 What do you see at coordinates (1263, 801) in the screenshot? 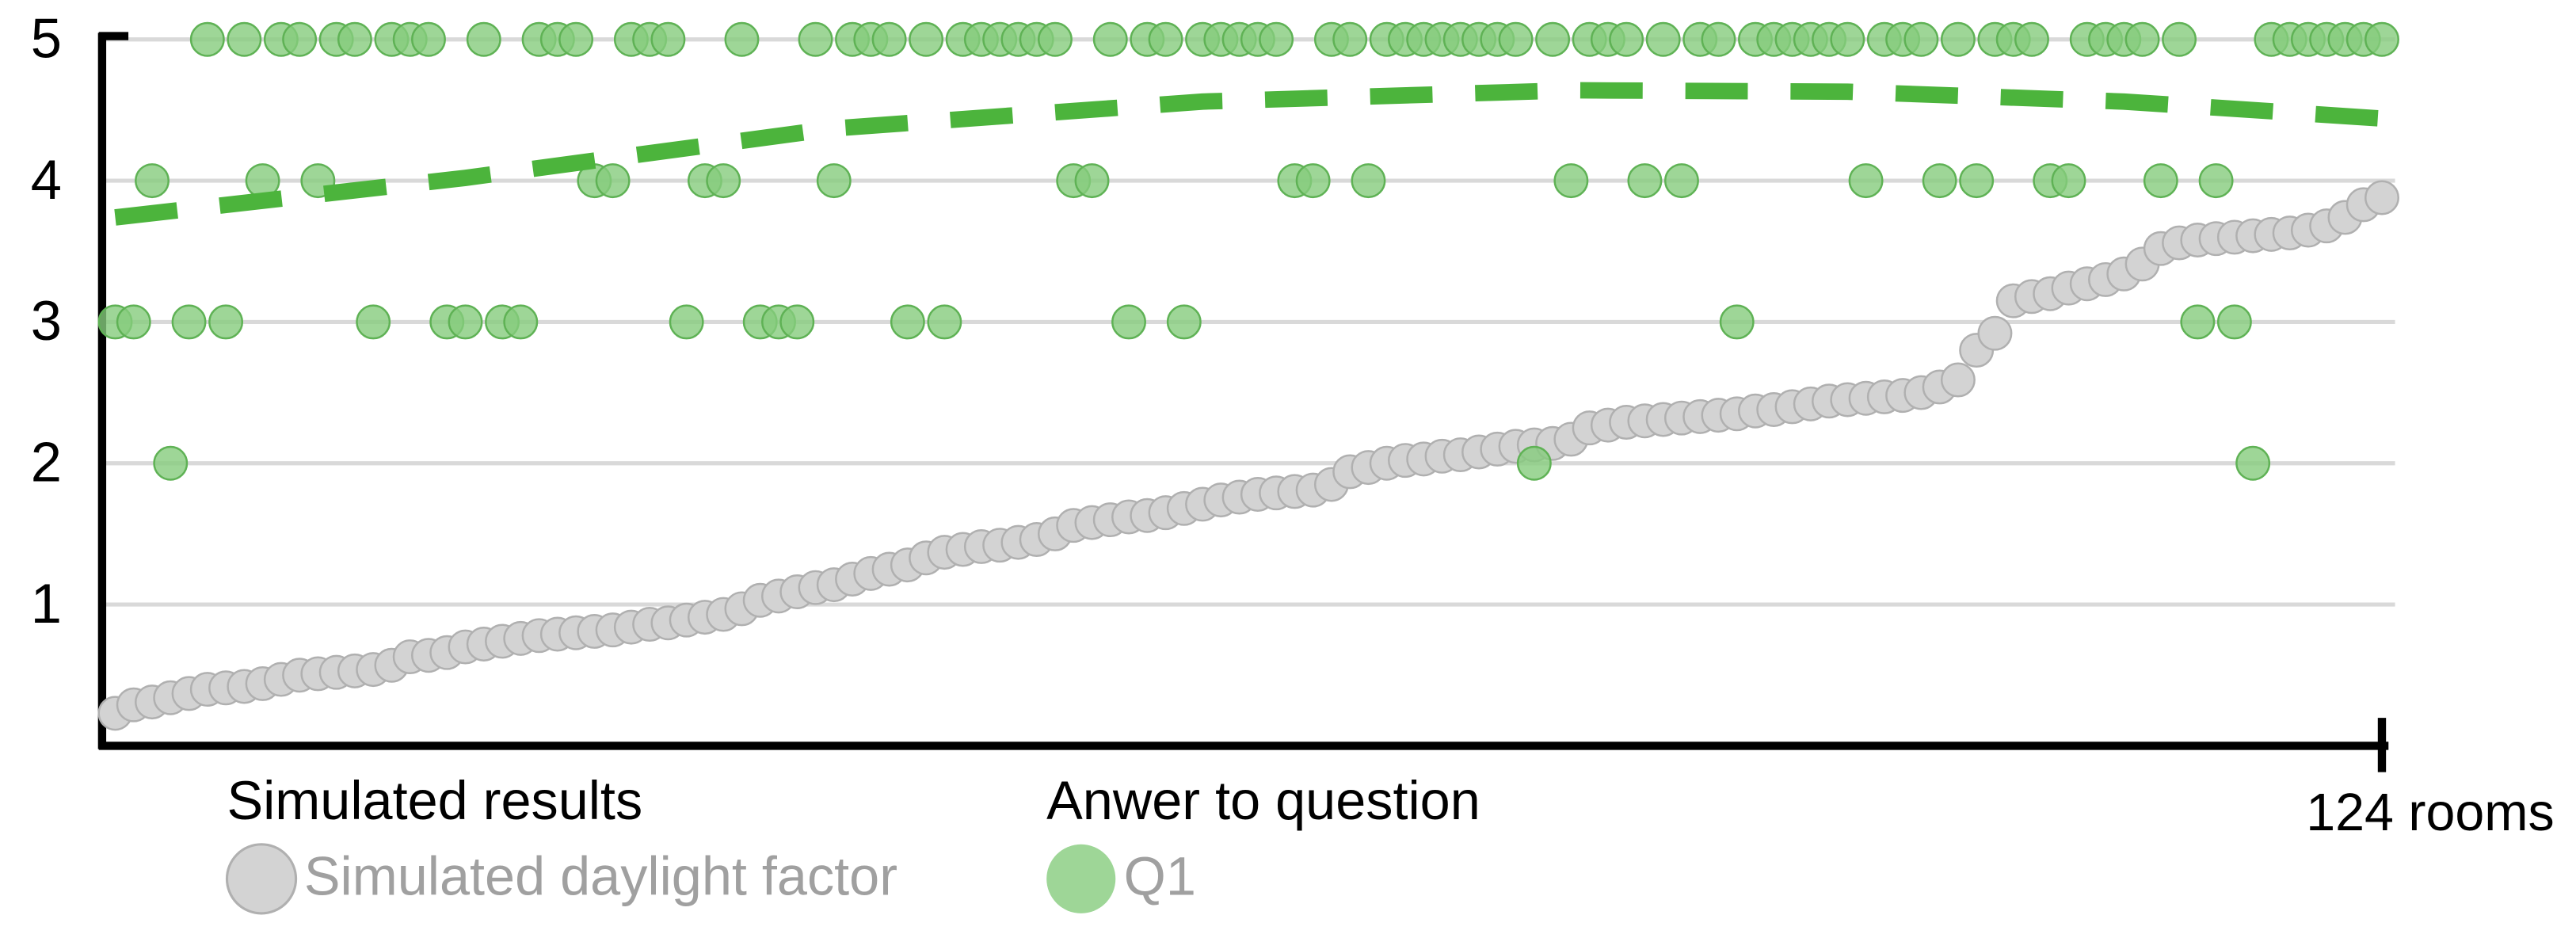
I see `legend-title: Anwer to question` at bounding box center [1263, 801].